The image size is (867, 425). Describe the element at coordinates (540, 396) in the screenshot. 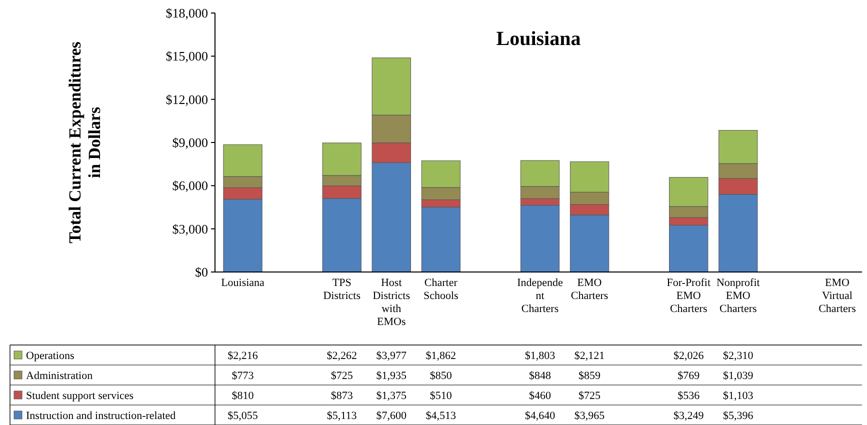

I see `data-label: $460` at that location.